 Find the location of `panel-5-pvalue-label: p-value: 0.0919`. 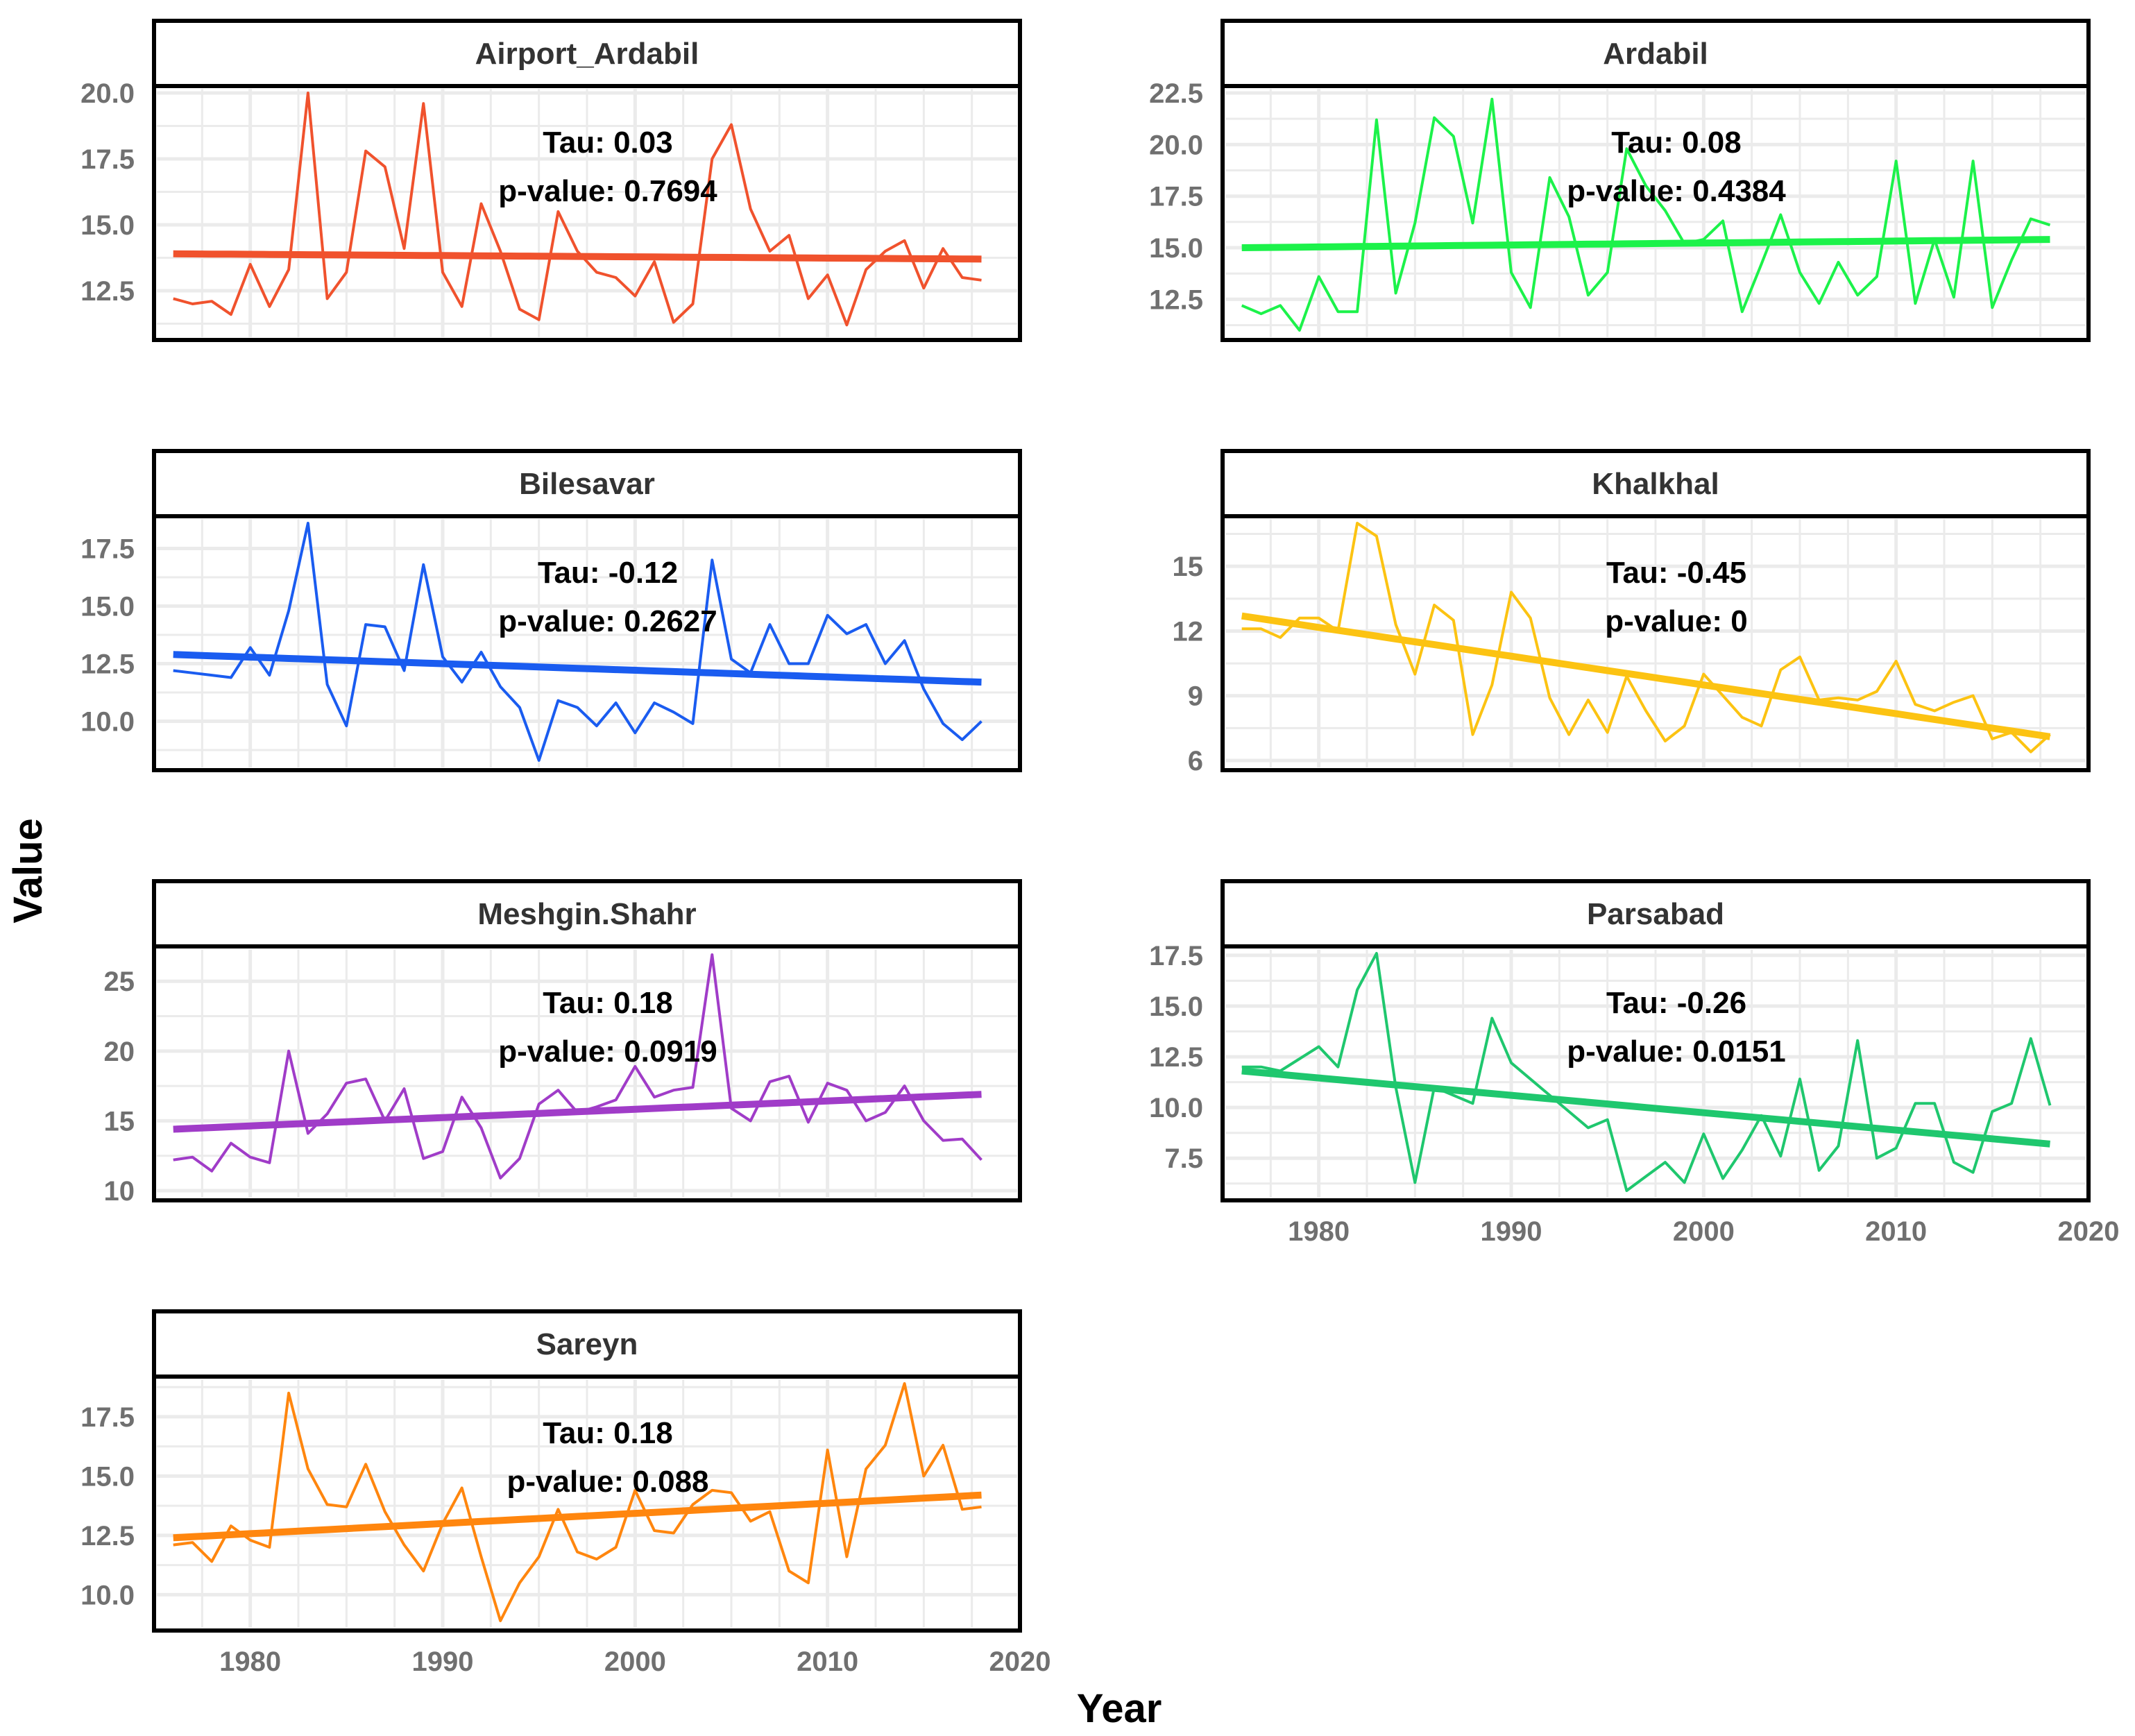

panel-5-pvalue-label: p-value: 0.0919 is located at coordinates (607, 1052).